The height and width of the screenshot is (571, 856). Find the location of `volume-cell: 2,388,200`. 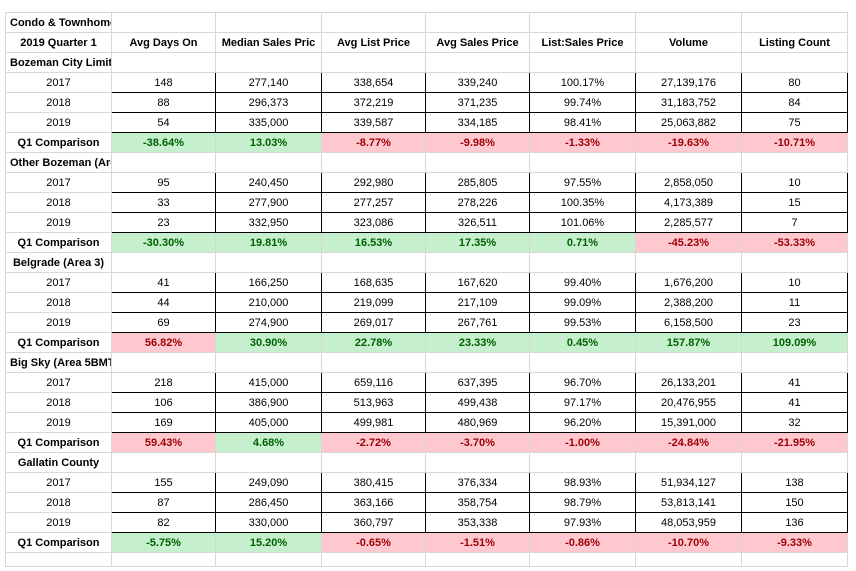

volume-cell: 2,388,200 is located at coordinates (688, 302).